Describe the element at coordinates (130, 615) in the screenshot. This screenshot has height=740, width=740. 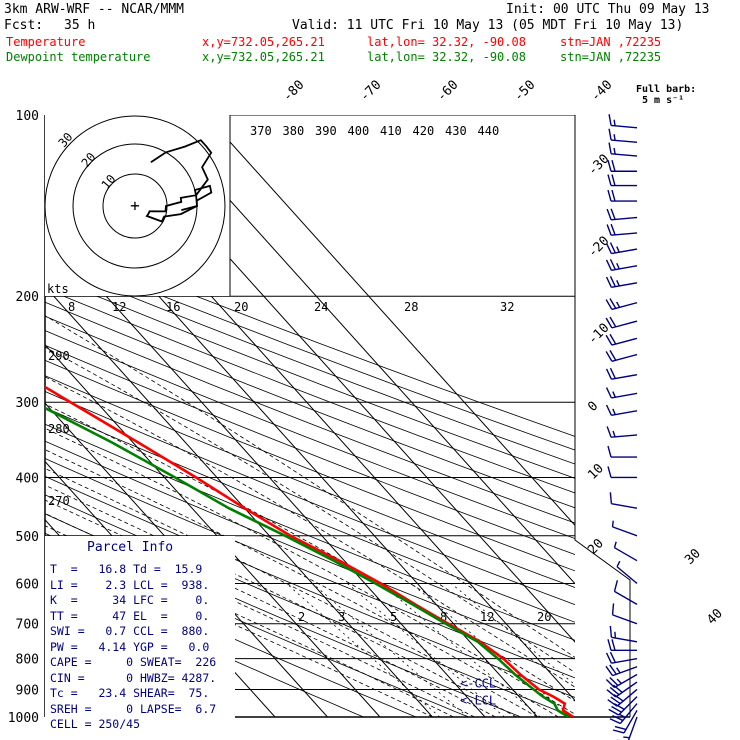
I see `parcel-info-row: TT = 47 EL = 0.` at that location.